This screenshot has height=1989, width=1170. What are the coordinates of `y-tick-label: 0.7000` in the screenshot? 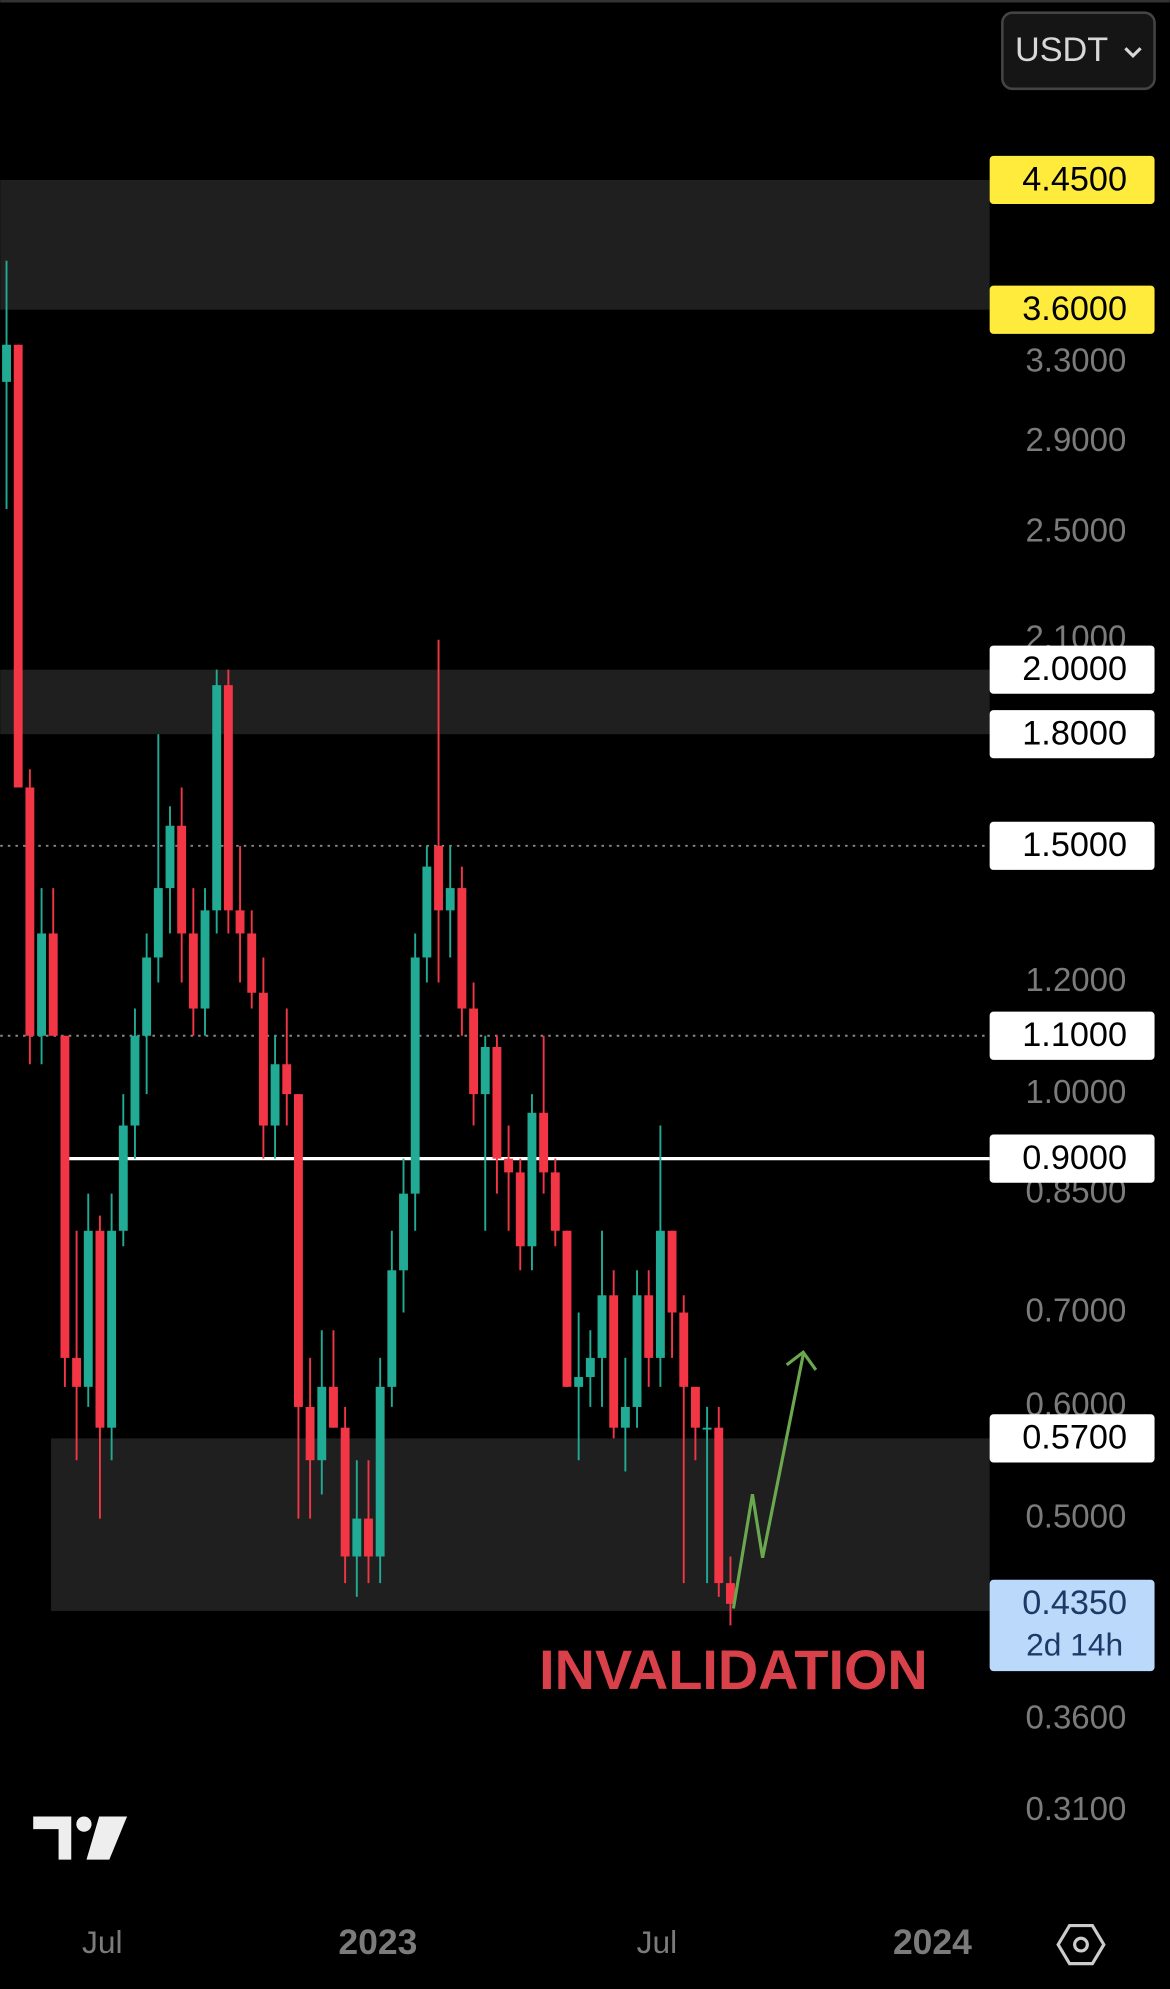 It's located at (1075, 1309).